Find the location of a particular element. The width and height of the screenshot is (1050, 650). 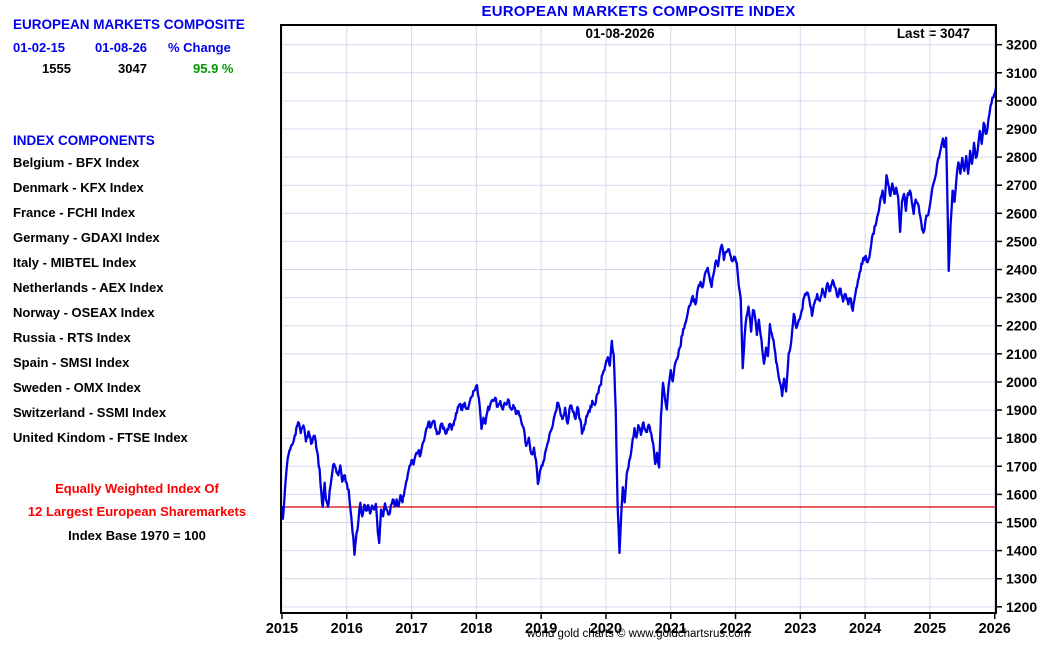

y-tick-label: 2000 is located at coordinates (1021, 382).